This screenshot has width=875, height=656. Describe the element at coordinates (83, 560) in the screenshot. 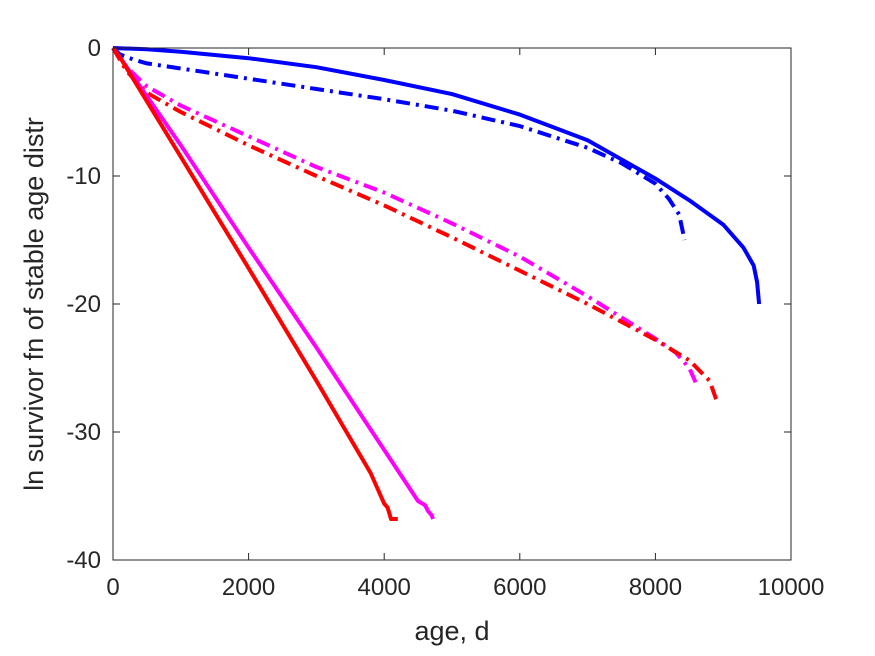

I see `y-tick-label: -40` at that location.